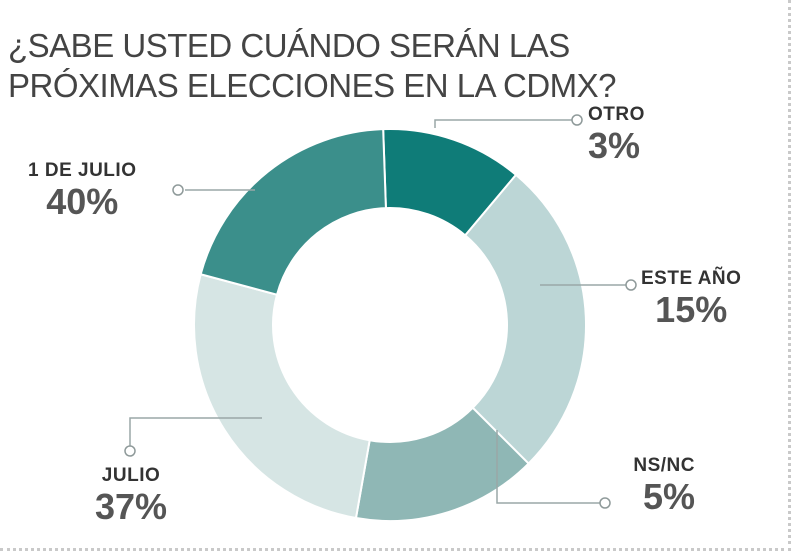 This screenshot has height=555, width=800. I want to click on slice-label-1-de-julio: 1 DE JULIO, so click(82, 170).